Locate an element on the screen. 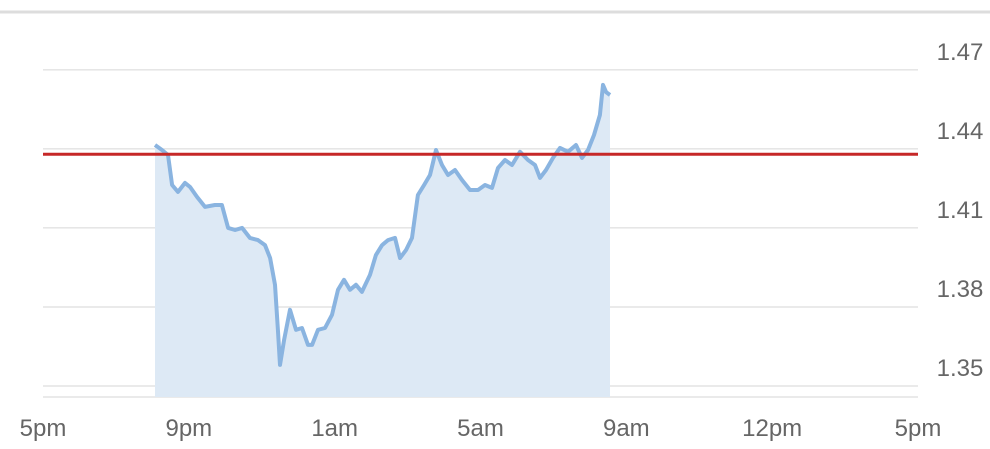  x-tick-label: 1am is located at coordinates (334, 428).